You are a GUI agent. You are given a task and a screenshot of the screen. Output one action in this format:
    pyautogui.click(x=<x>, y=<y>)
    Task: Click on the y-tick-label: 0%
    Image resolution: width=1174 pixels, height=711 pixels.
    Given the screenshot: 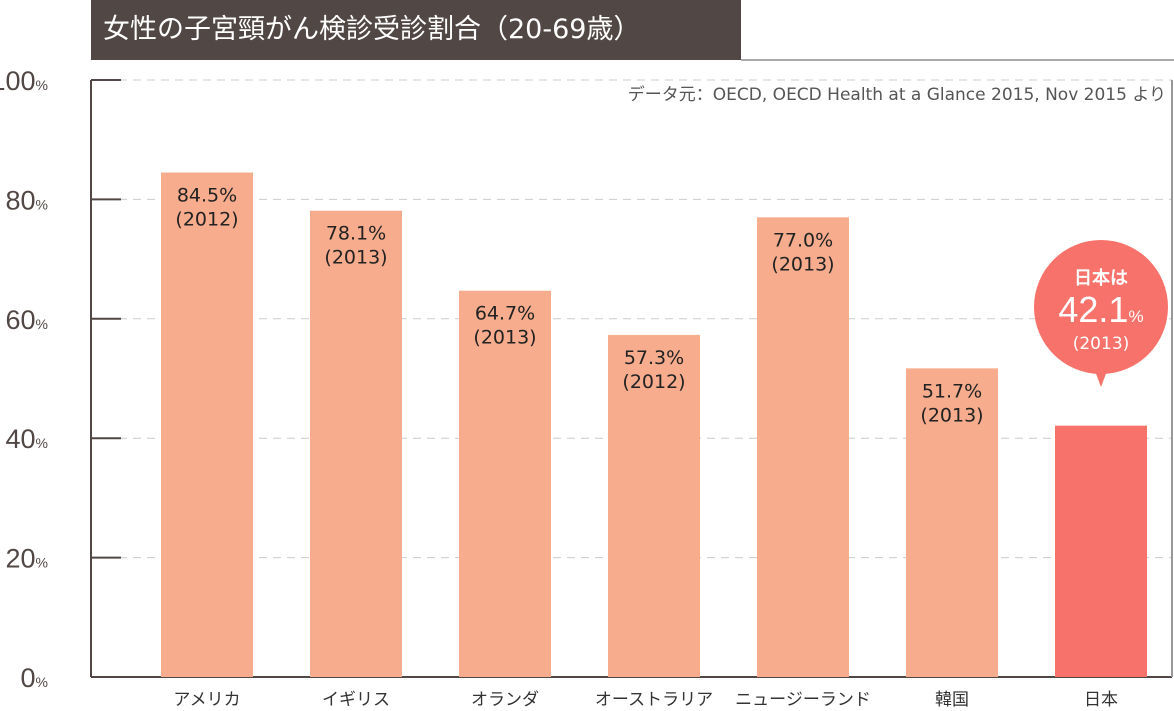 What is the action you would take?
    pyautogui.click(x=34, y=678)
    